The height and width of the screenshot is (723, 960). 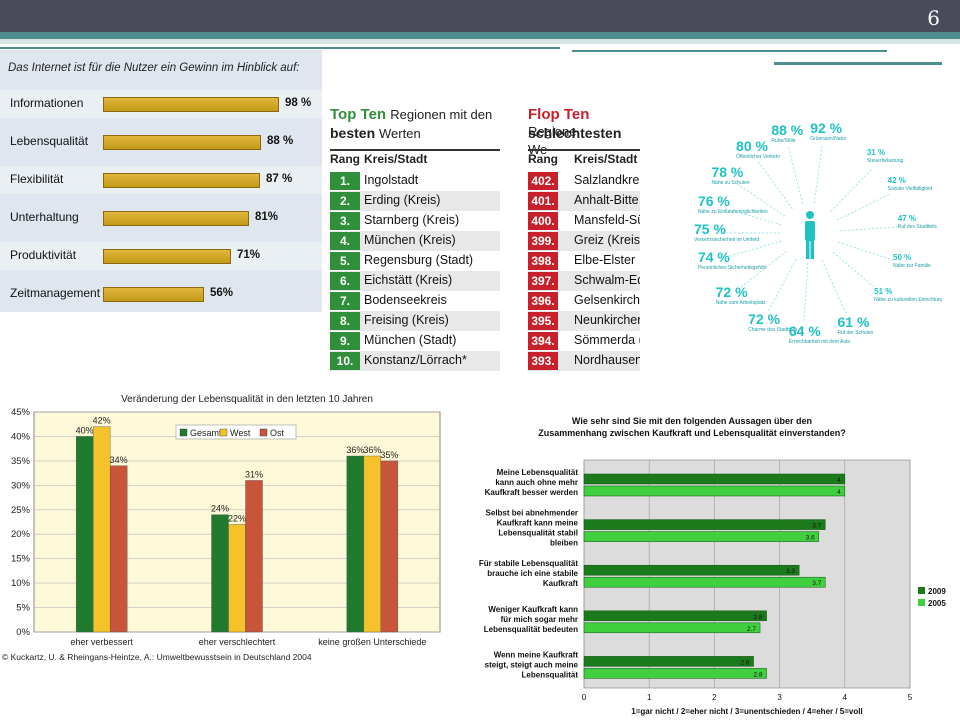 What do you see at coordinates (345, 341) in the screenshot?
I see `rank-badge: 9.` at bounding box center [345, 341].